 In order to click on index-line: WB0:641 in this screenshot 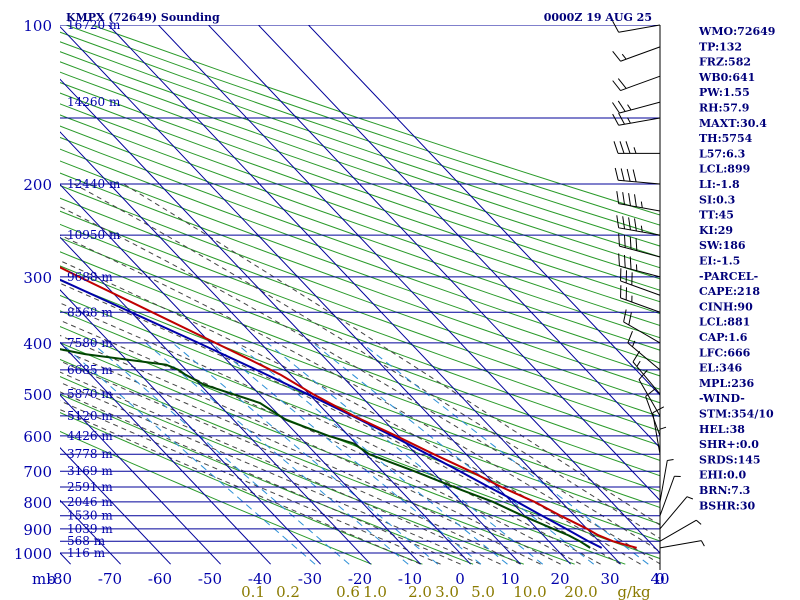, I will do `click(726, 77)`.